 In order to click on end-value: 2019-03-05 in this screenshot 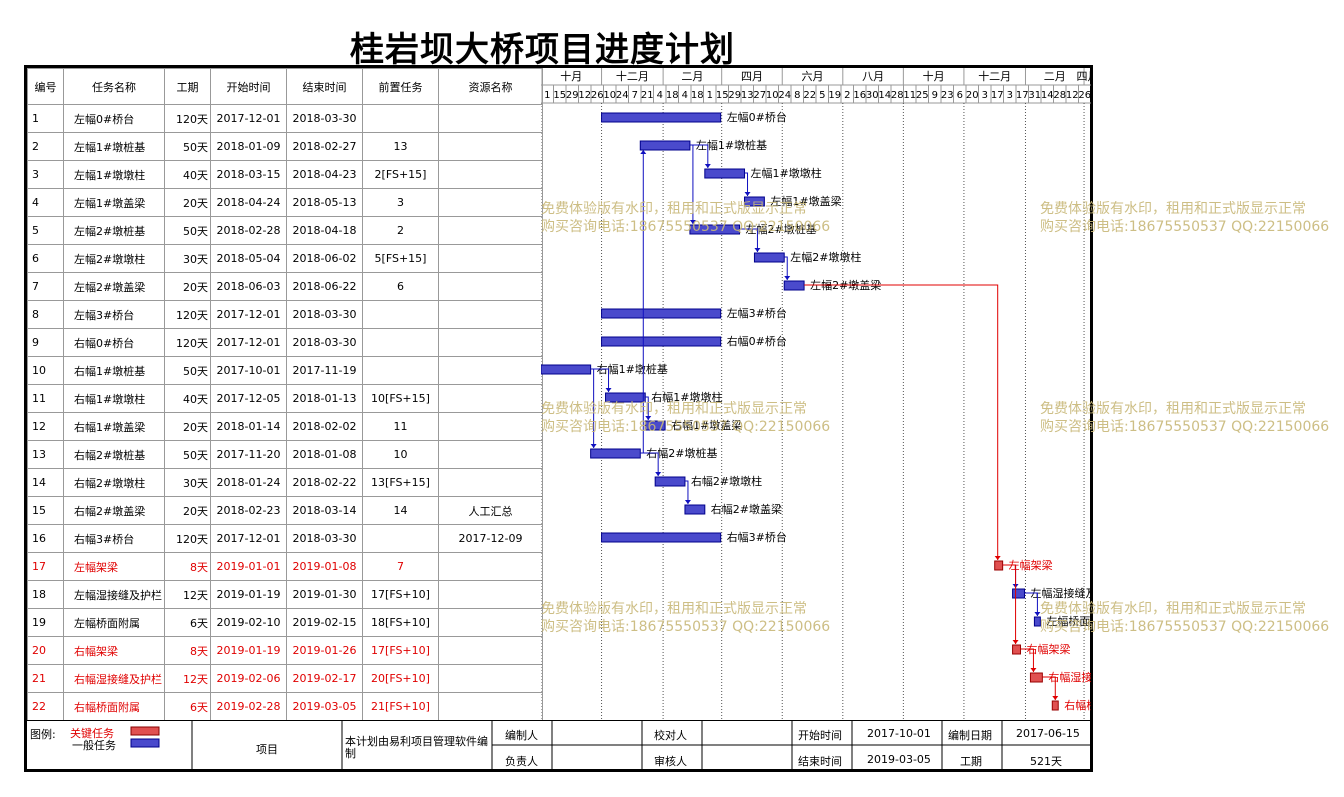, I will do `click(899, 759)`.